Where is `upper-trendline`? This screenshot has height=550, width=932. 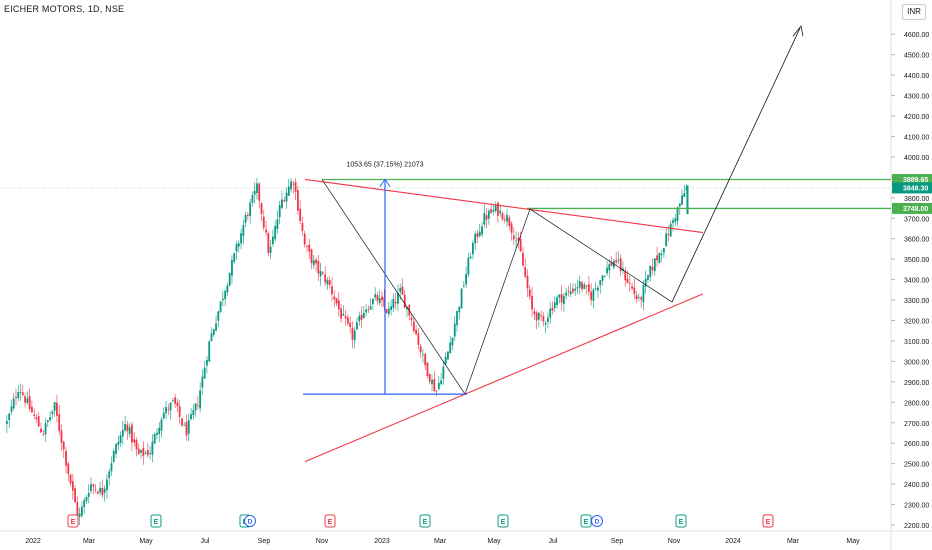 upper-trendline is located at coordinates (504, 206).